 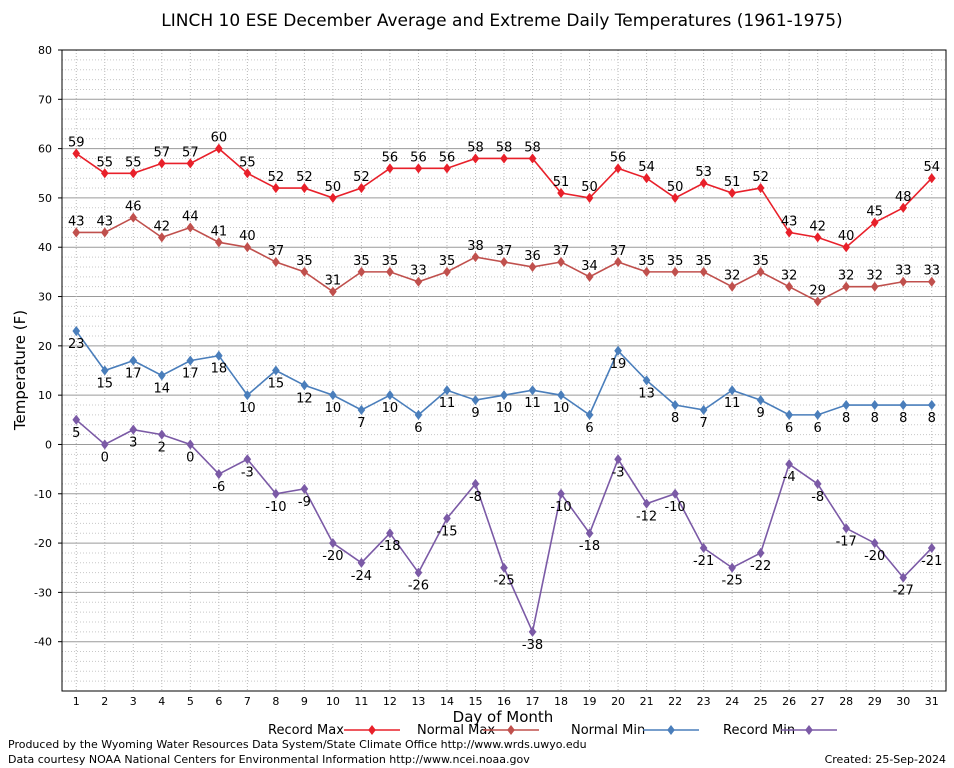 I want to click on normal-min-data-label: 19, so click(x=618, y=364).